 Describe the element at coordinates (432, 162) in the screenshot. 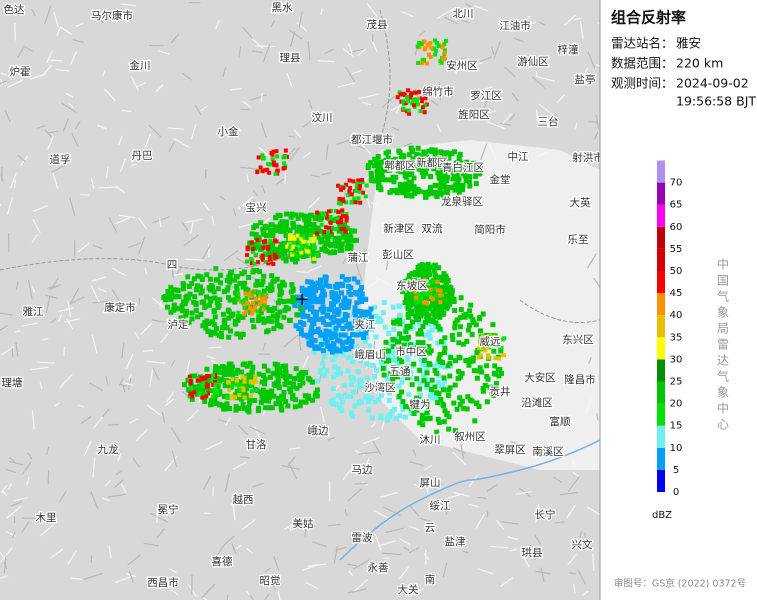

I see `place-label: 新都区` at that location.